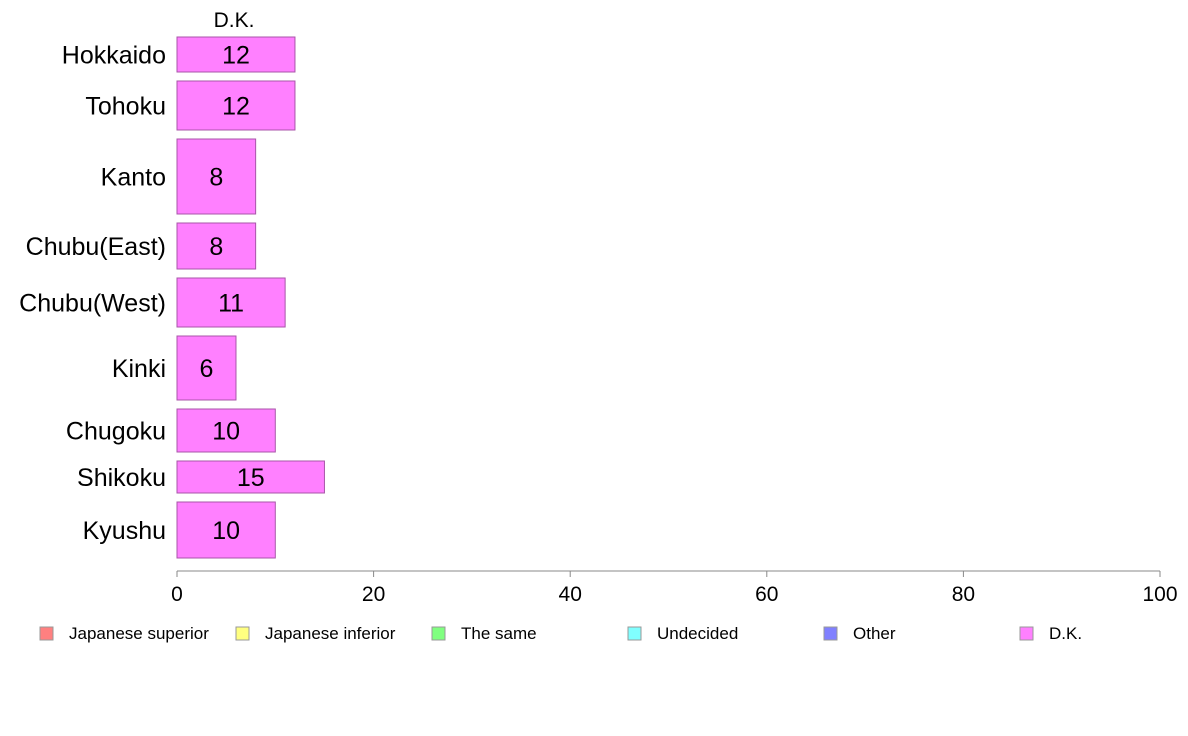  What do you see at coordinates (1065, 633) in the screenshot?
I see `legend-label: D.K.` at bounding box center [1065, 633].